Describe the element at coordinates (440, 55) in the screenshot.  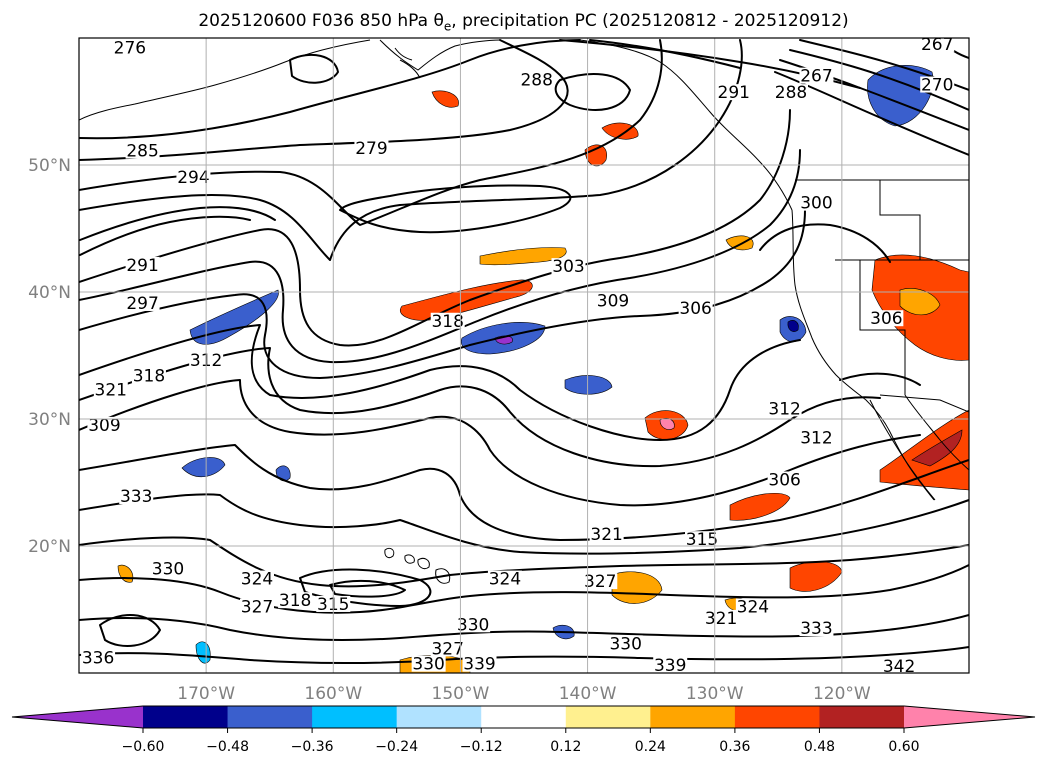
I see `coastline-alaska` at that location.